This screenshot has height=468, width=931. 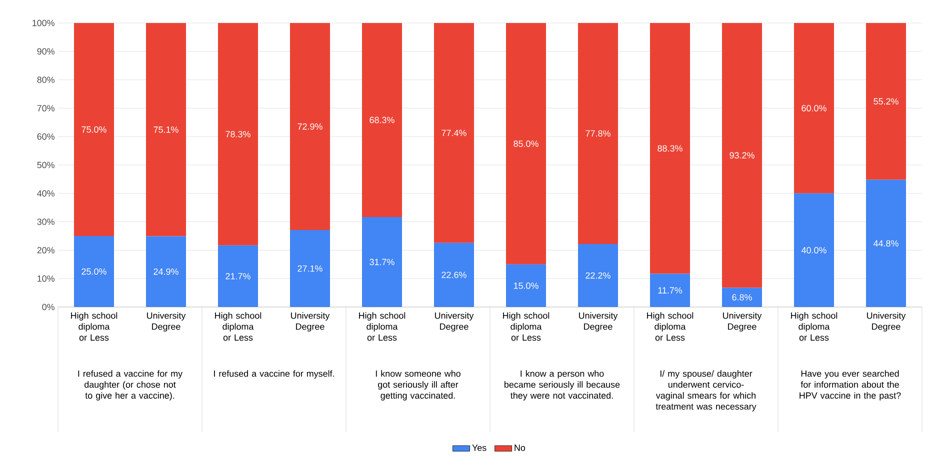 I want to click on data-label: 40.0%, so click(x=814, y=250).